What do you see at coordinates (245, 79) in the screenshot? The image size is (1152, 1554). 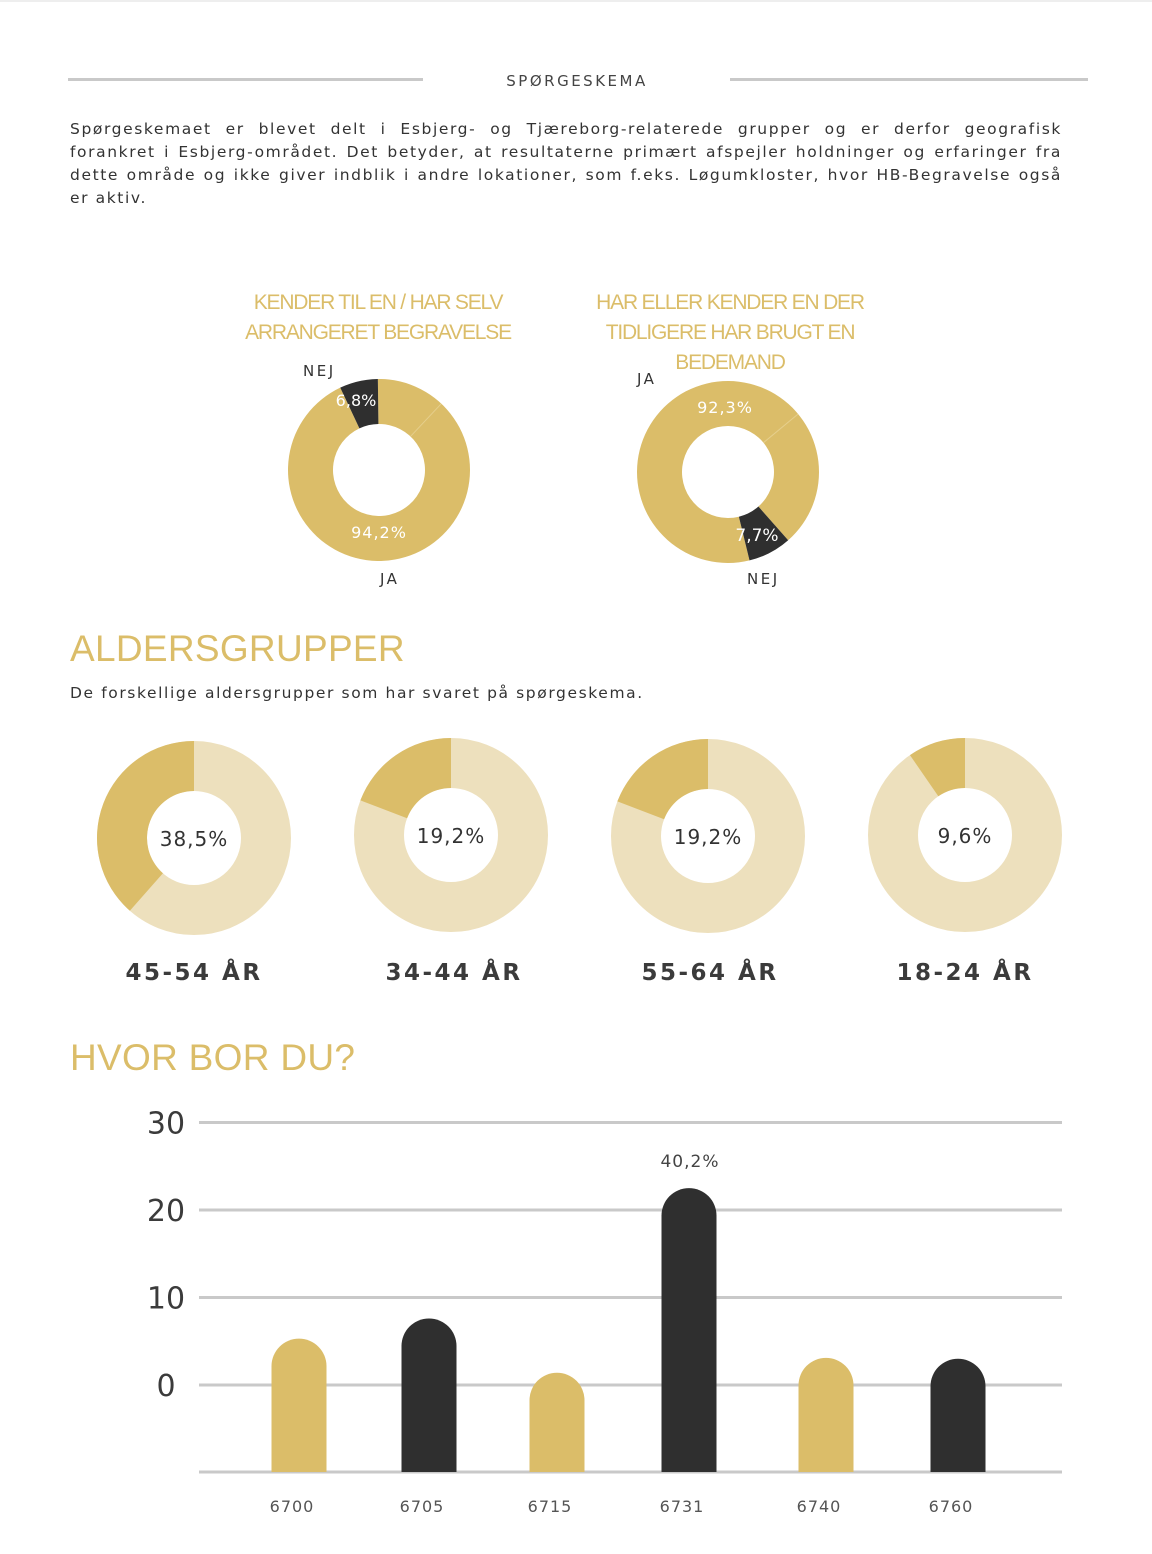 I see `header-rule-left` at bounding box center [245, 79].